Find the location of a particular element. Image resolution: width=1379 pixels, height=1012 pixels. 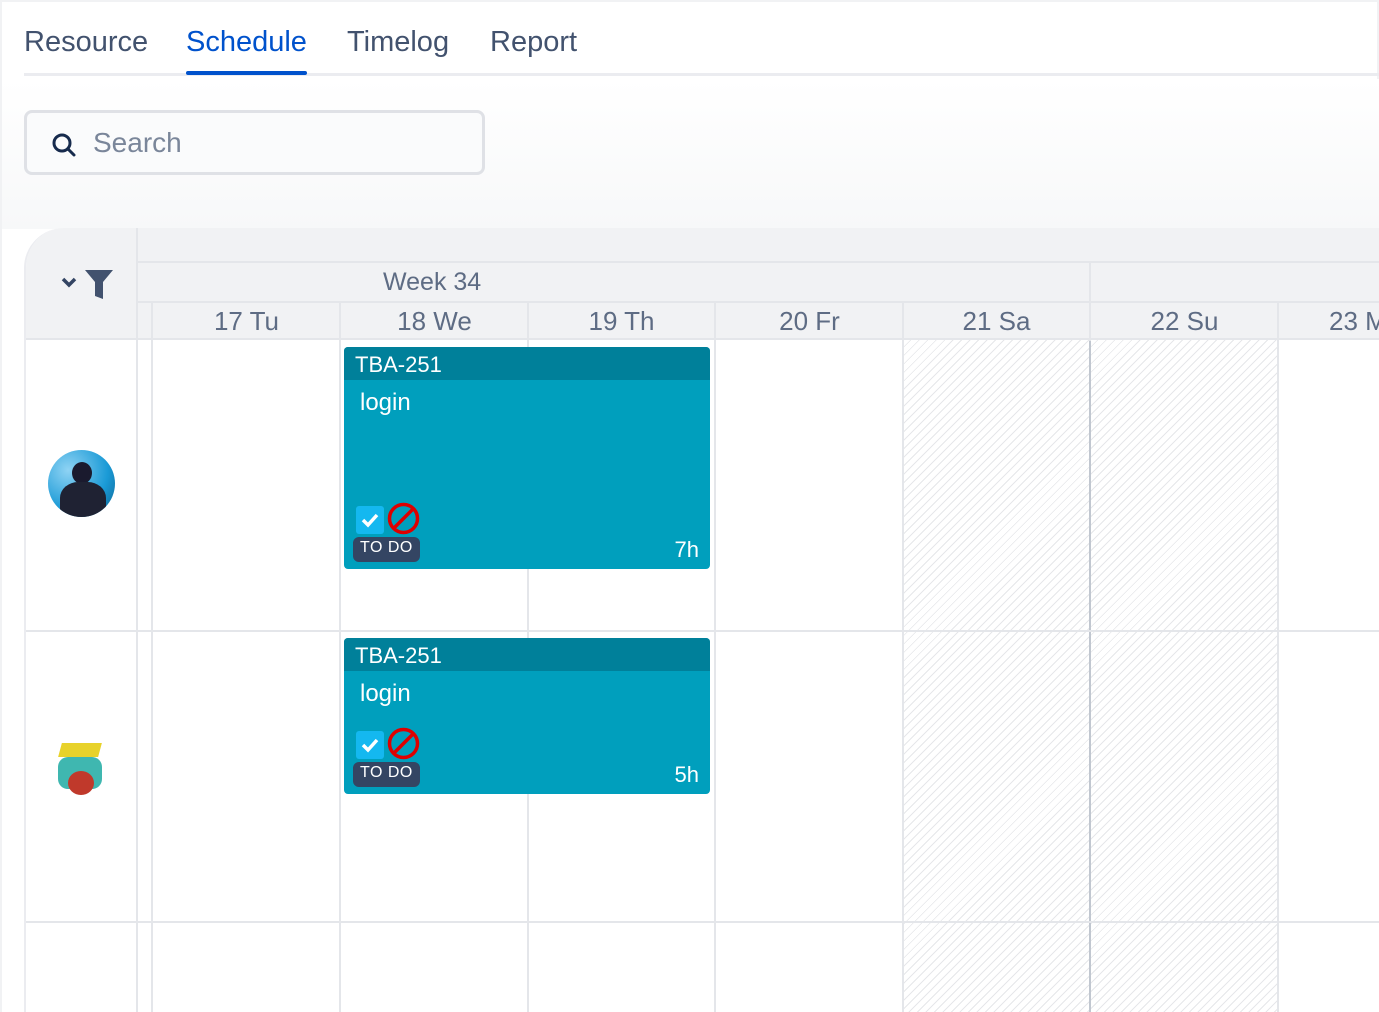

chevron-down-icon is located at coordinates (69, 282).